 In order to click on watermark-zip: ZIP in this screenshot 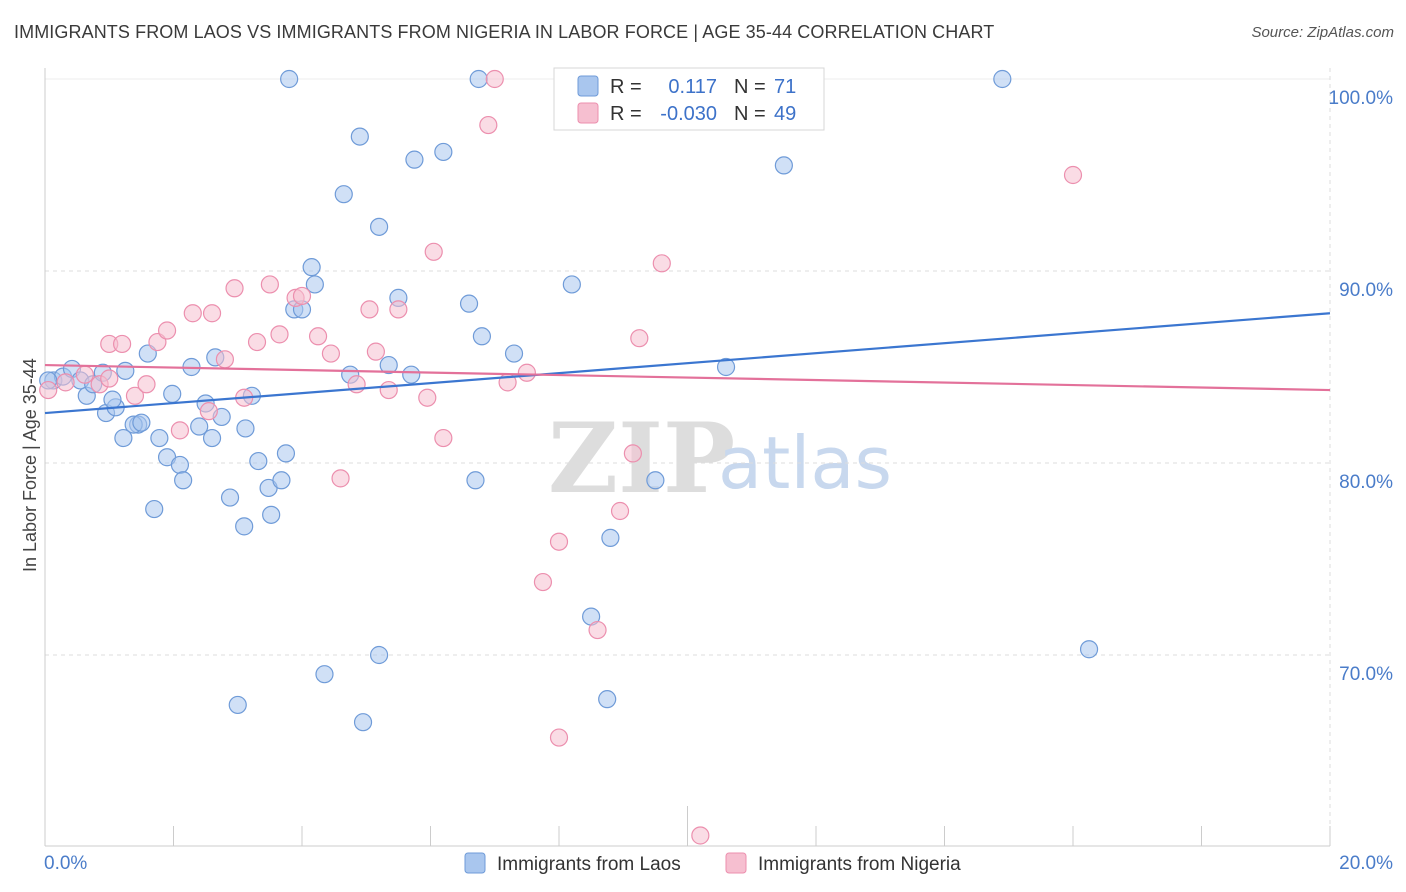, I will do `click(641, 458)`.